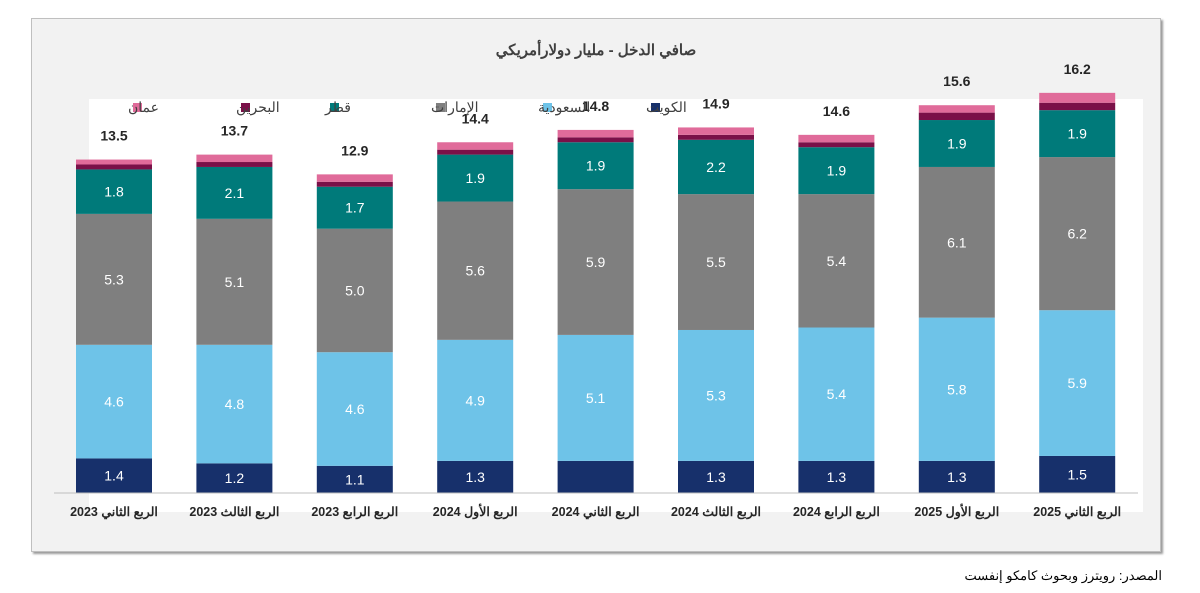 This screenshot has height=593, width=1200. I want to click on data-label: 5.5, so click(716, 262).